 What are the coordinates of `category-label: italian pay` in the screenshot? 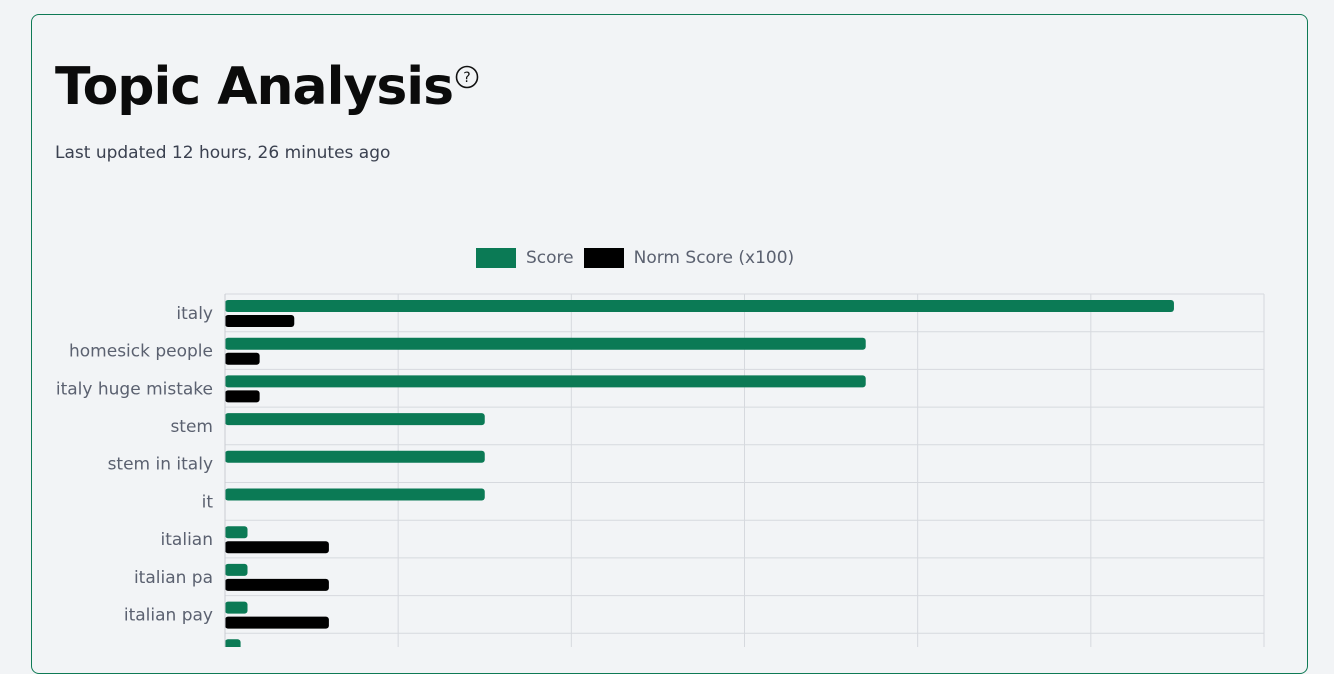 It's located at (168, 615).